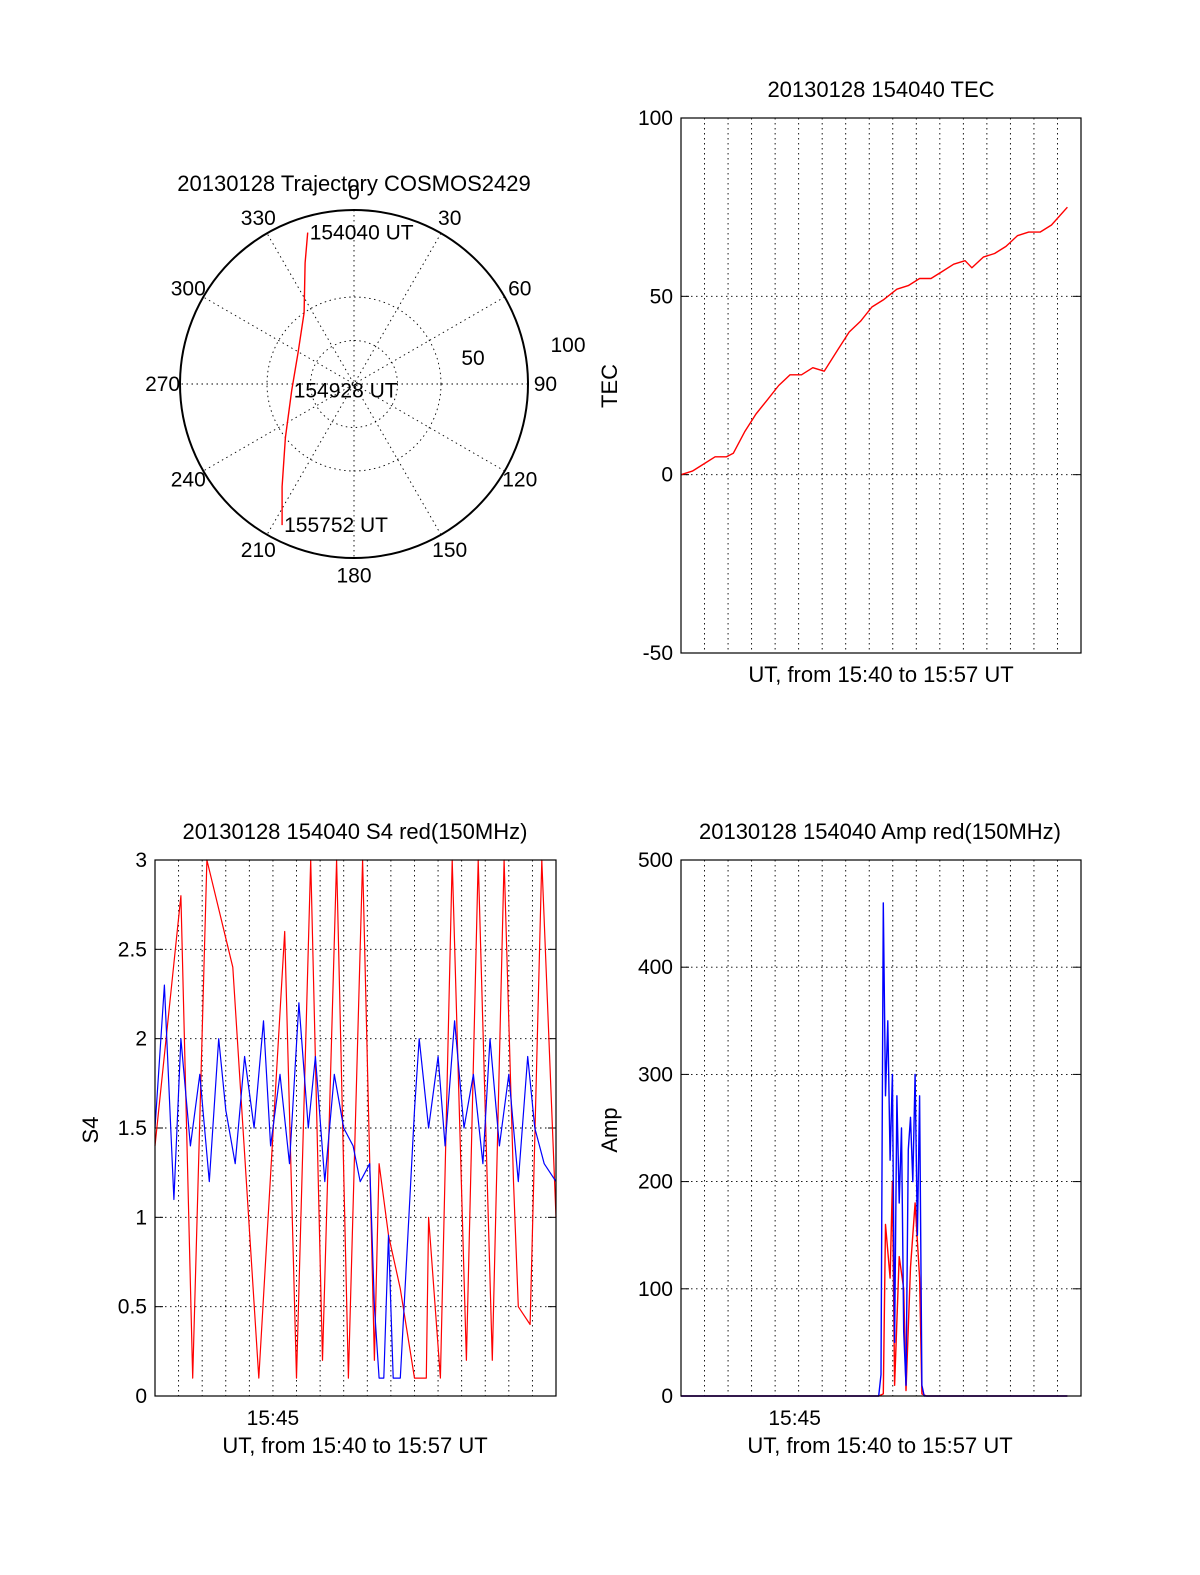 The height and width of the screenshot is (1575, 1200). I want to click on s4-frame, so click(355, 1128).